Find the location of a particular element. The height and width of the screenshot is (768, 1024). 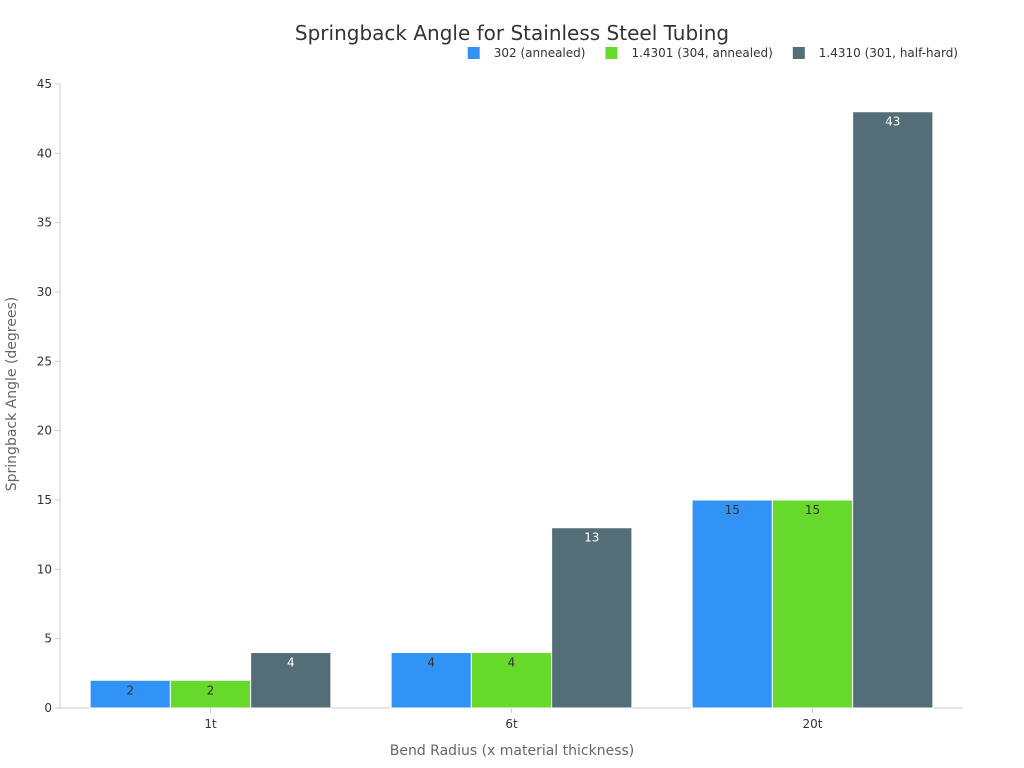

legend-item: 1.4301 (304, annealed) is located at coordinates (689, 53).